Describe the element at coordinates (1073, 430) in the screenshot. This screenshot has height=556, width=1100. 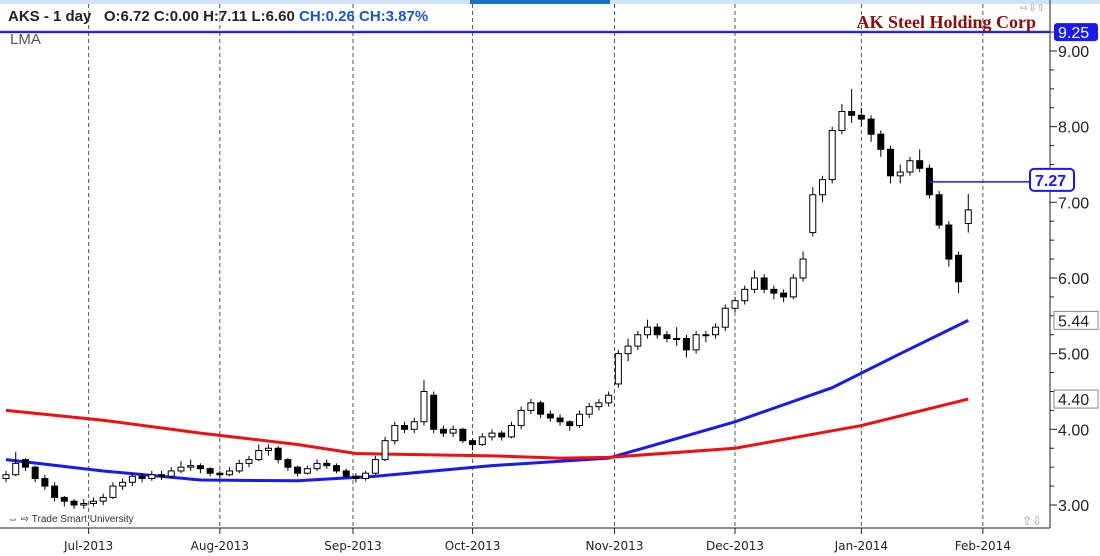
I see `y-tick-label: 4.00` at that location.